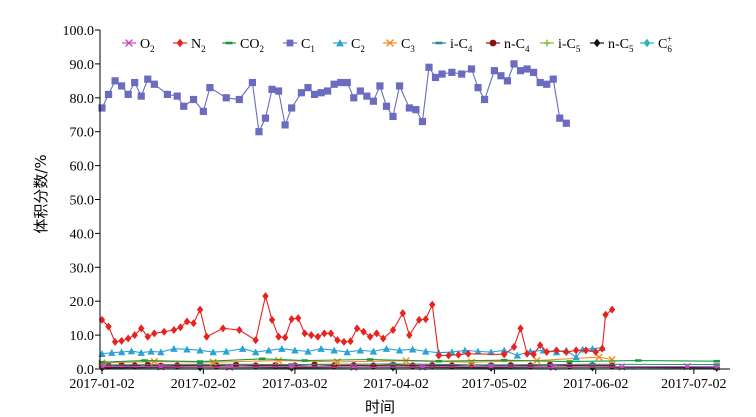  Describe the element at coordinates (409, 364) in the screenshot. I see `series-i-C4` at that location.